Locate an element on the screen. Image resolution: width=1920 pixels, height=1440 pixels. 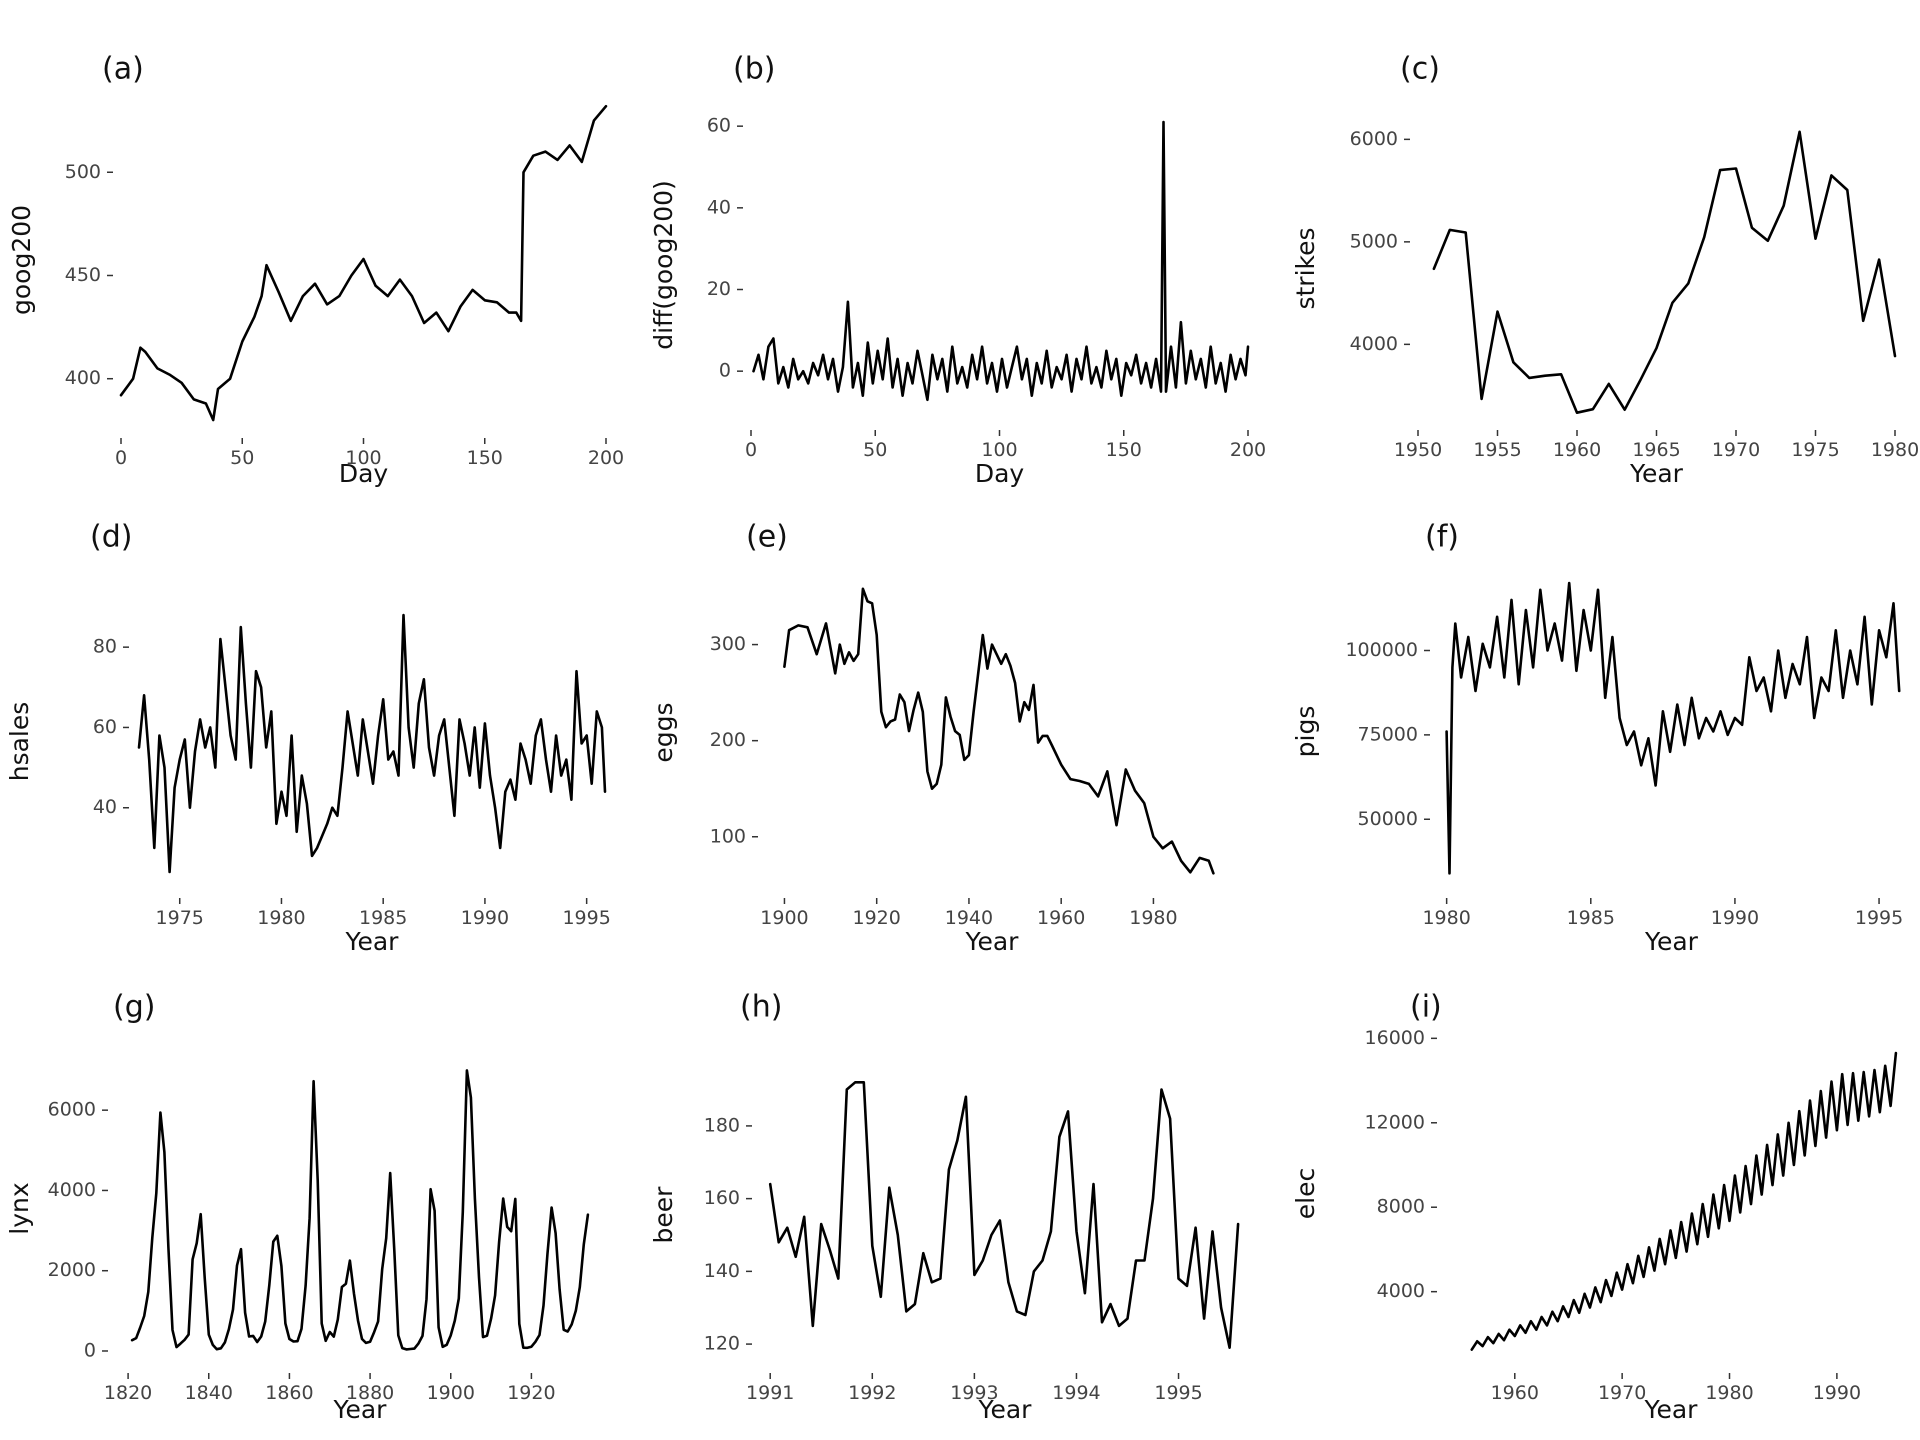
x-tick-label: 1955 is located at coordinates (1497, 450).